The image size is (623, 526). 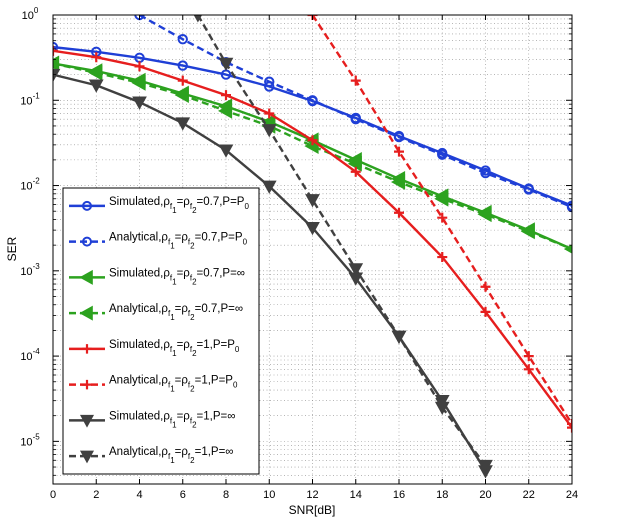 I want to click on x-tick-label: 10, so click(x=269, y=495).